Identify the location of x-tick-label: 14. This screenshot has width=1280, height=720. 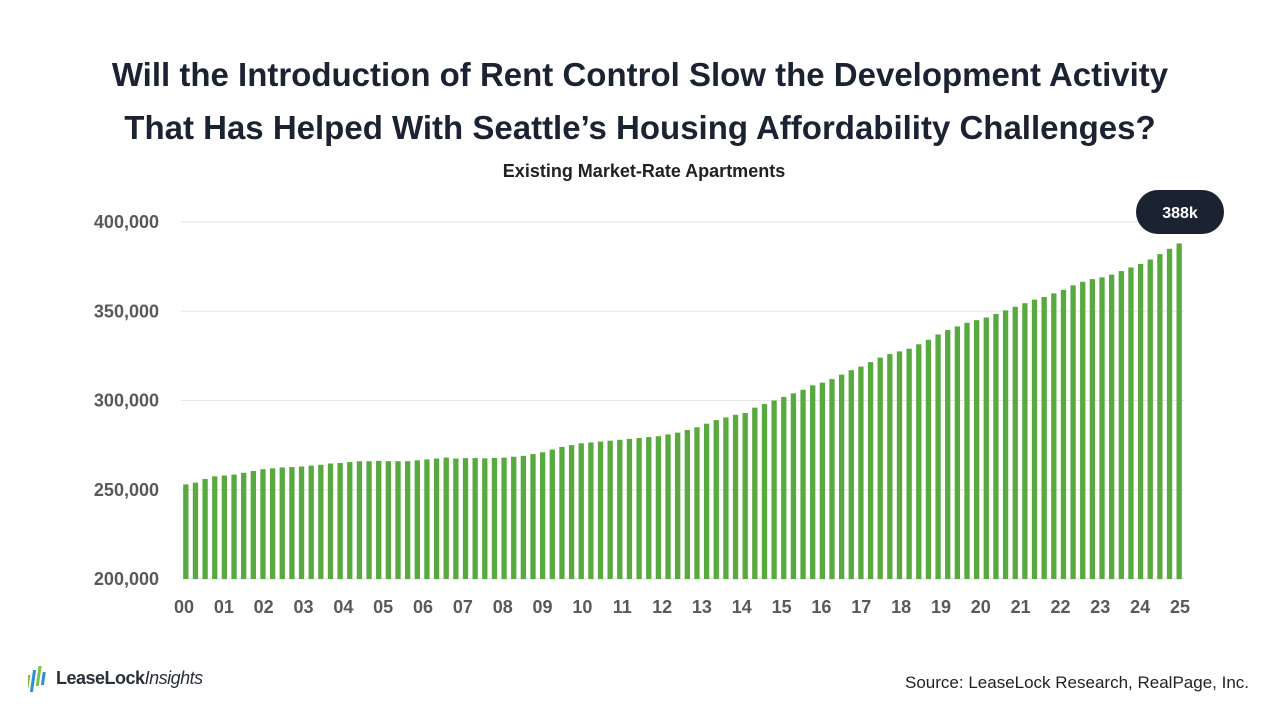
(742, 607).